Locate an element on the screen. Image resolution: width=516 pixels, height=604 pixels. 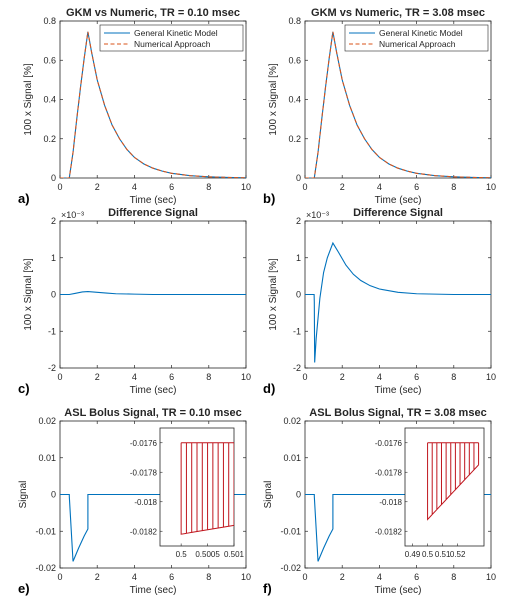
chart-title: GKM vs Numeric, TR = 3.08 msec is located at coordinates (398, 13).